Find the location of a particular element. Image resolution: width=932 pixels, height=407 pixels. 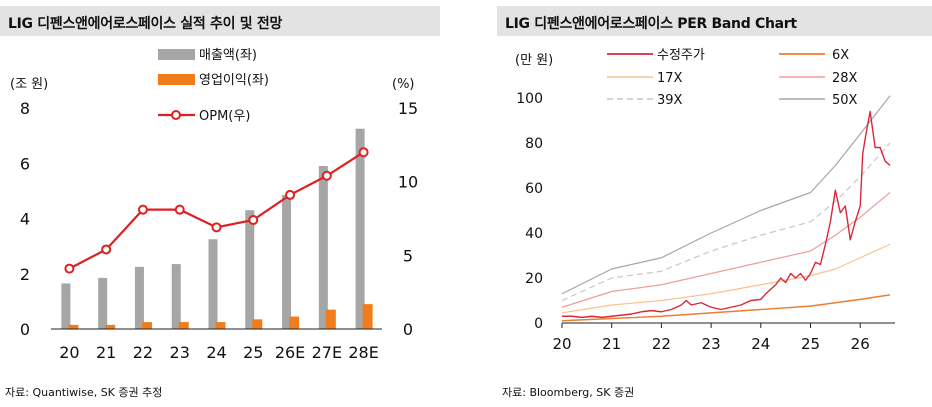

legend-label: 28X is located at coordinates (845, 78).